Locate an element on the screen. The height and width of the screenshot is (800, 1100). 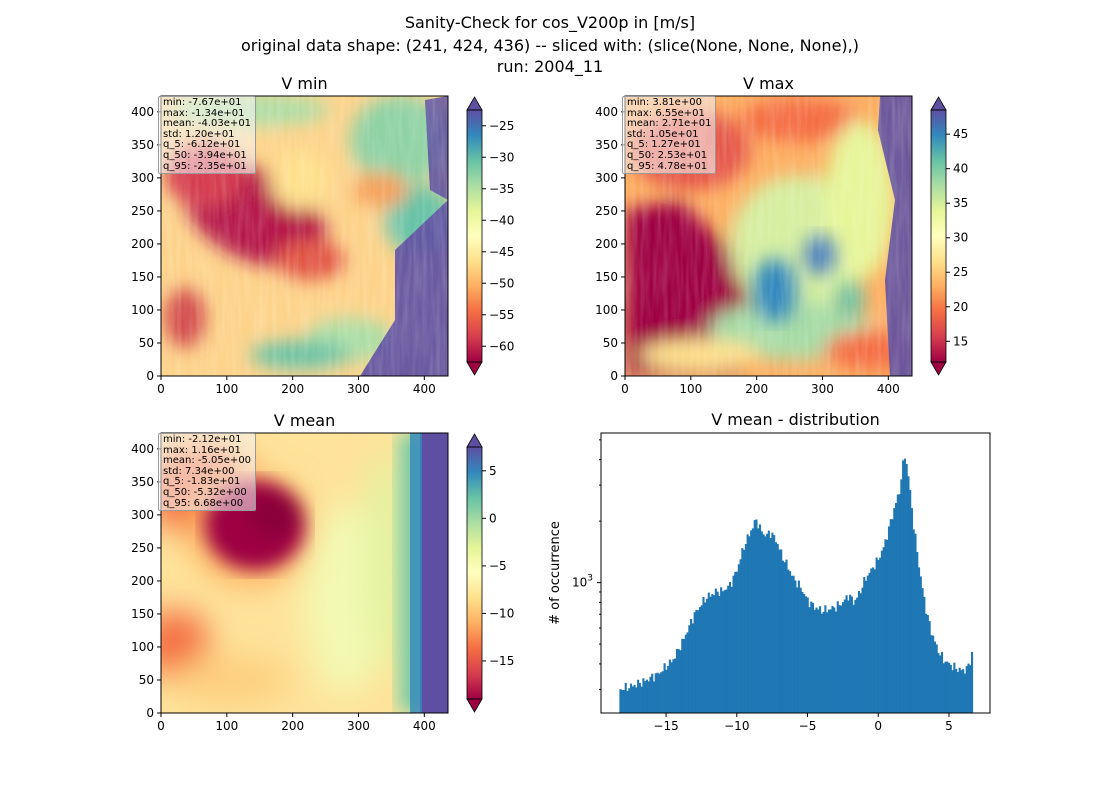
stat-line: q_50: -5.32e+00 is located at coordinates (205, 492).